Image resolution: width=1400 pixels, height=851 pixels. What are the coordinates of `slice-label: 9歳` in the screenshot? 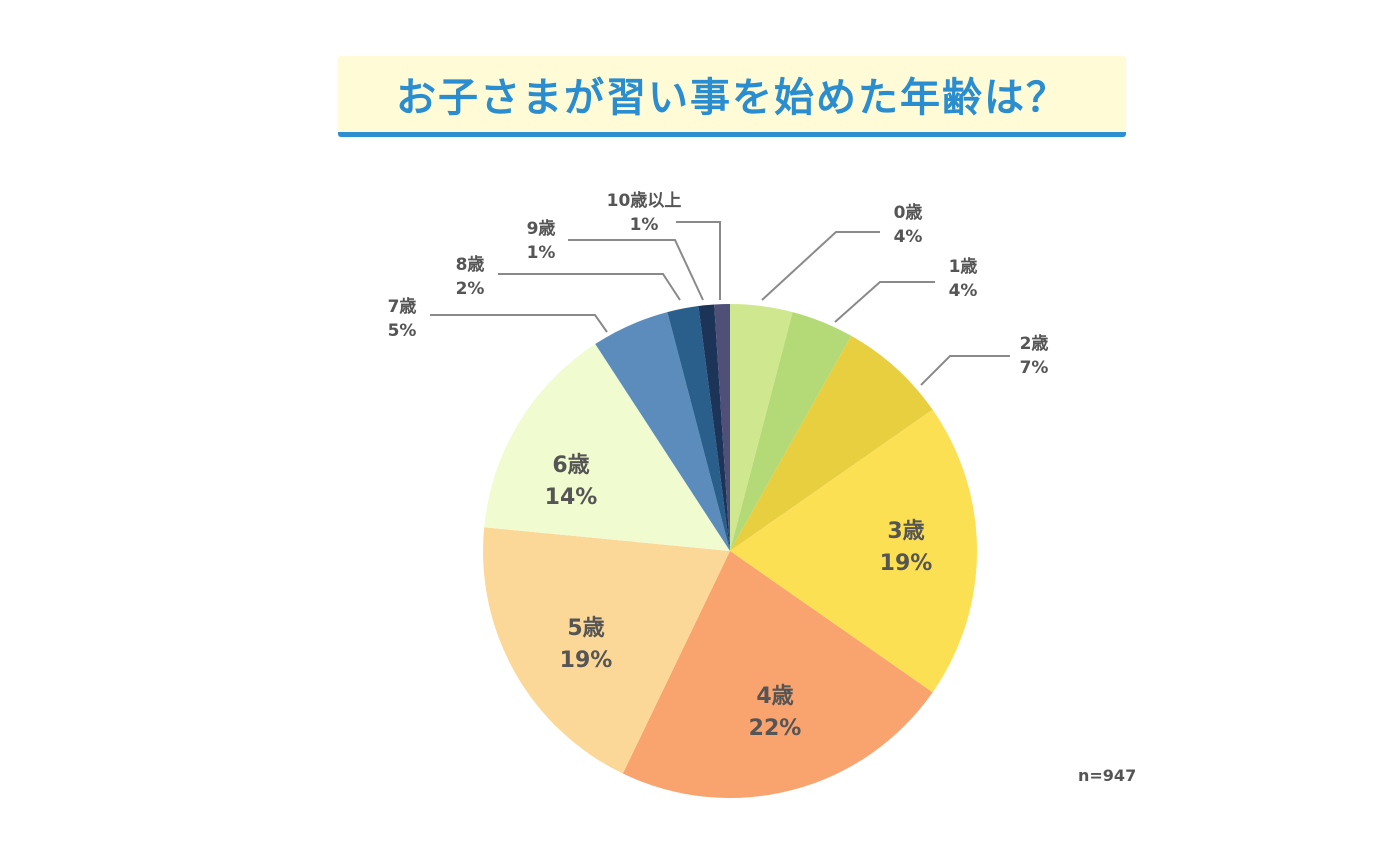 It's located at (541, 228).